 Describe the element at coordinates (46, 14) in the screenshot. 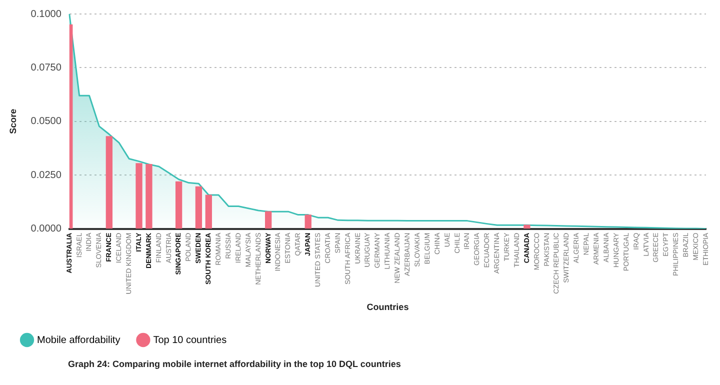

I see `y-tick-label: 0.1000` at that location.